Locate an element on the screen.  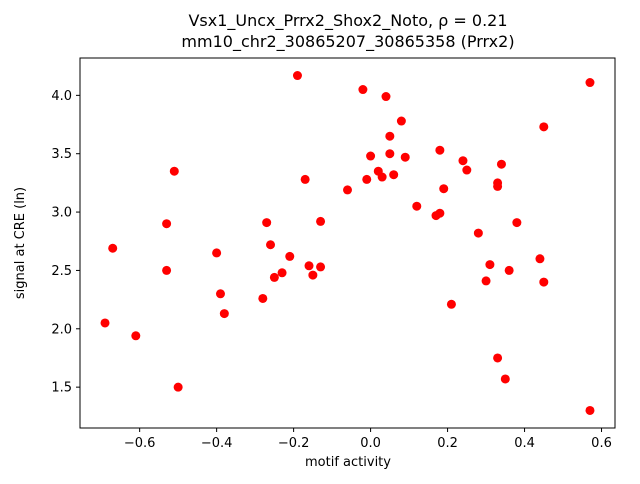
chart-title-line1: Vsx1_Uncx_Prrx2_Shox2_Noto, ρ = 0.21 is located at coordinates (347, 21).